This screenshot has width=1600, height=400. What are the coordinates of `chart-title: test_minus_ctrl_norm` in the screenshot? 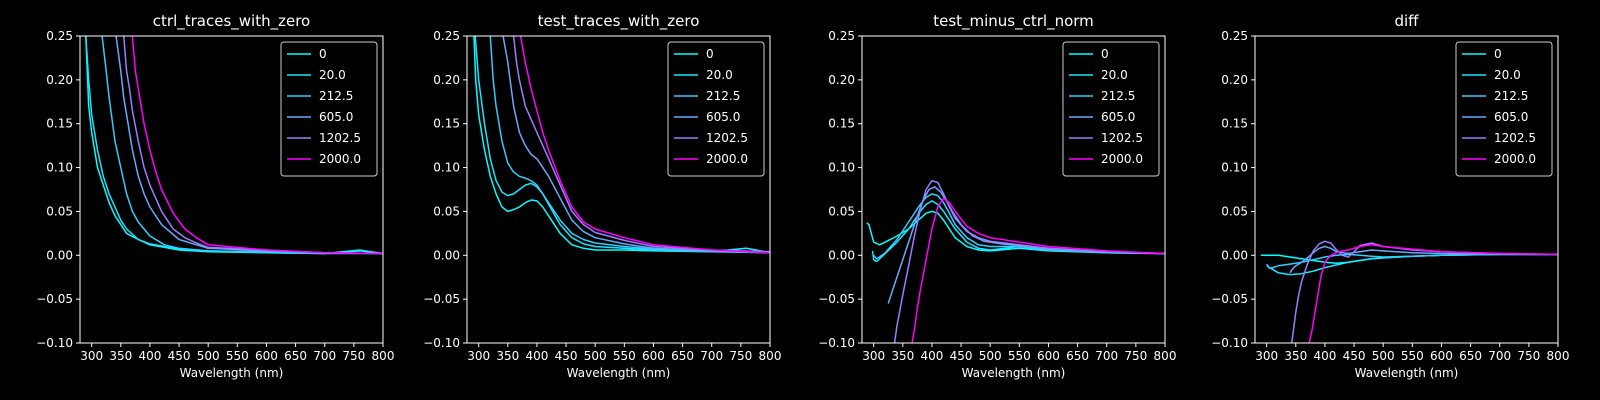 It's located at (1013, 21).